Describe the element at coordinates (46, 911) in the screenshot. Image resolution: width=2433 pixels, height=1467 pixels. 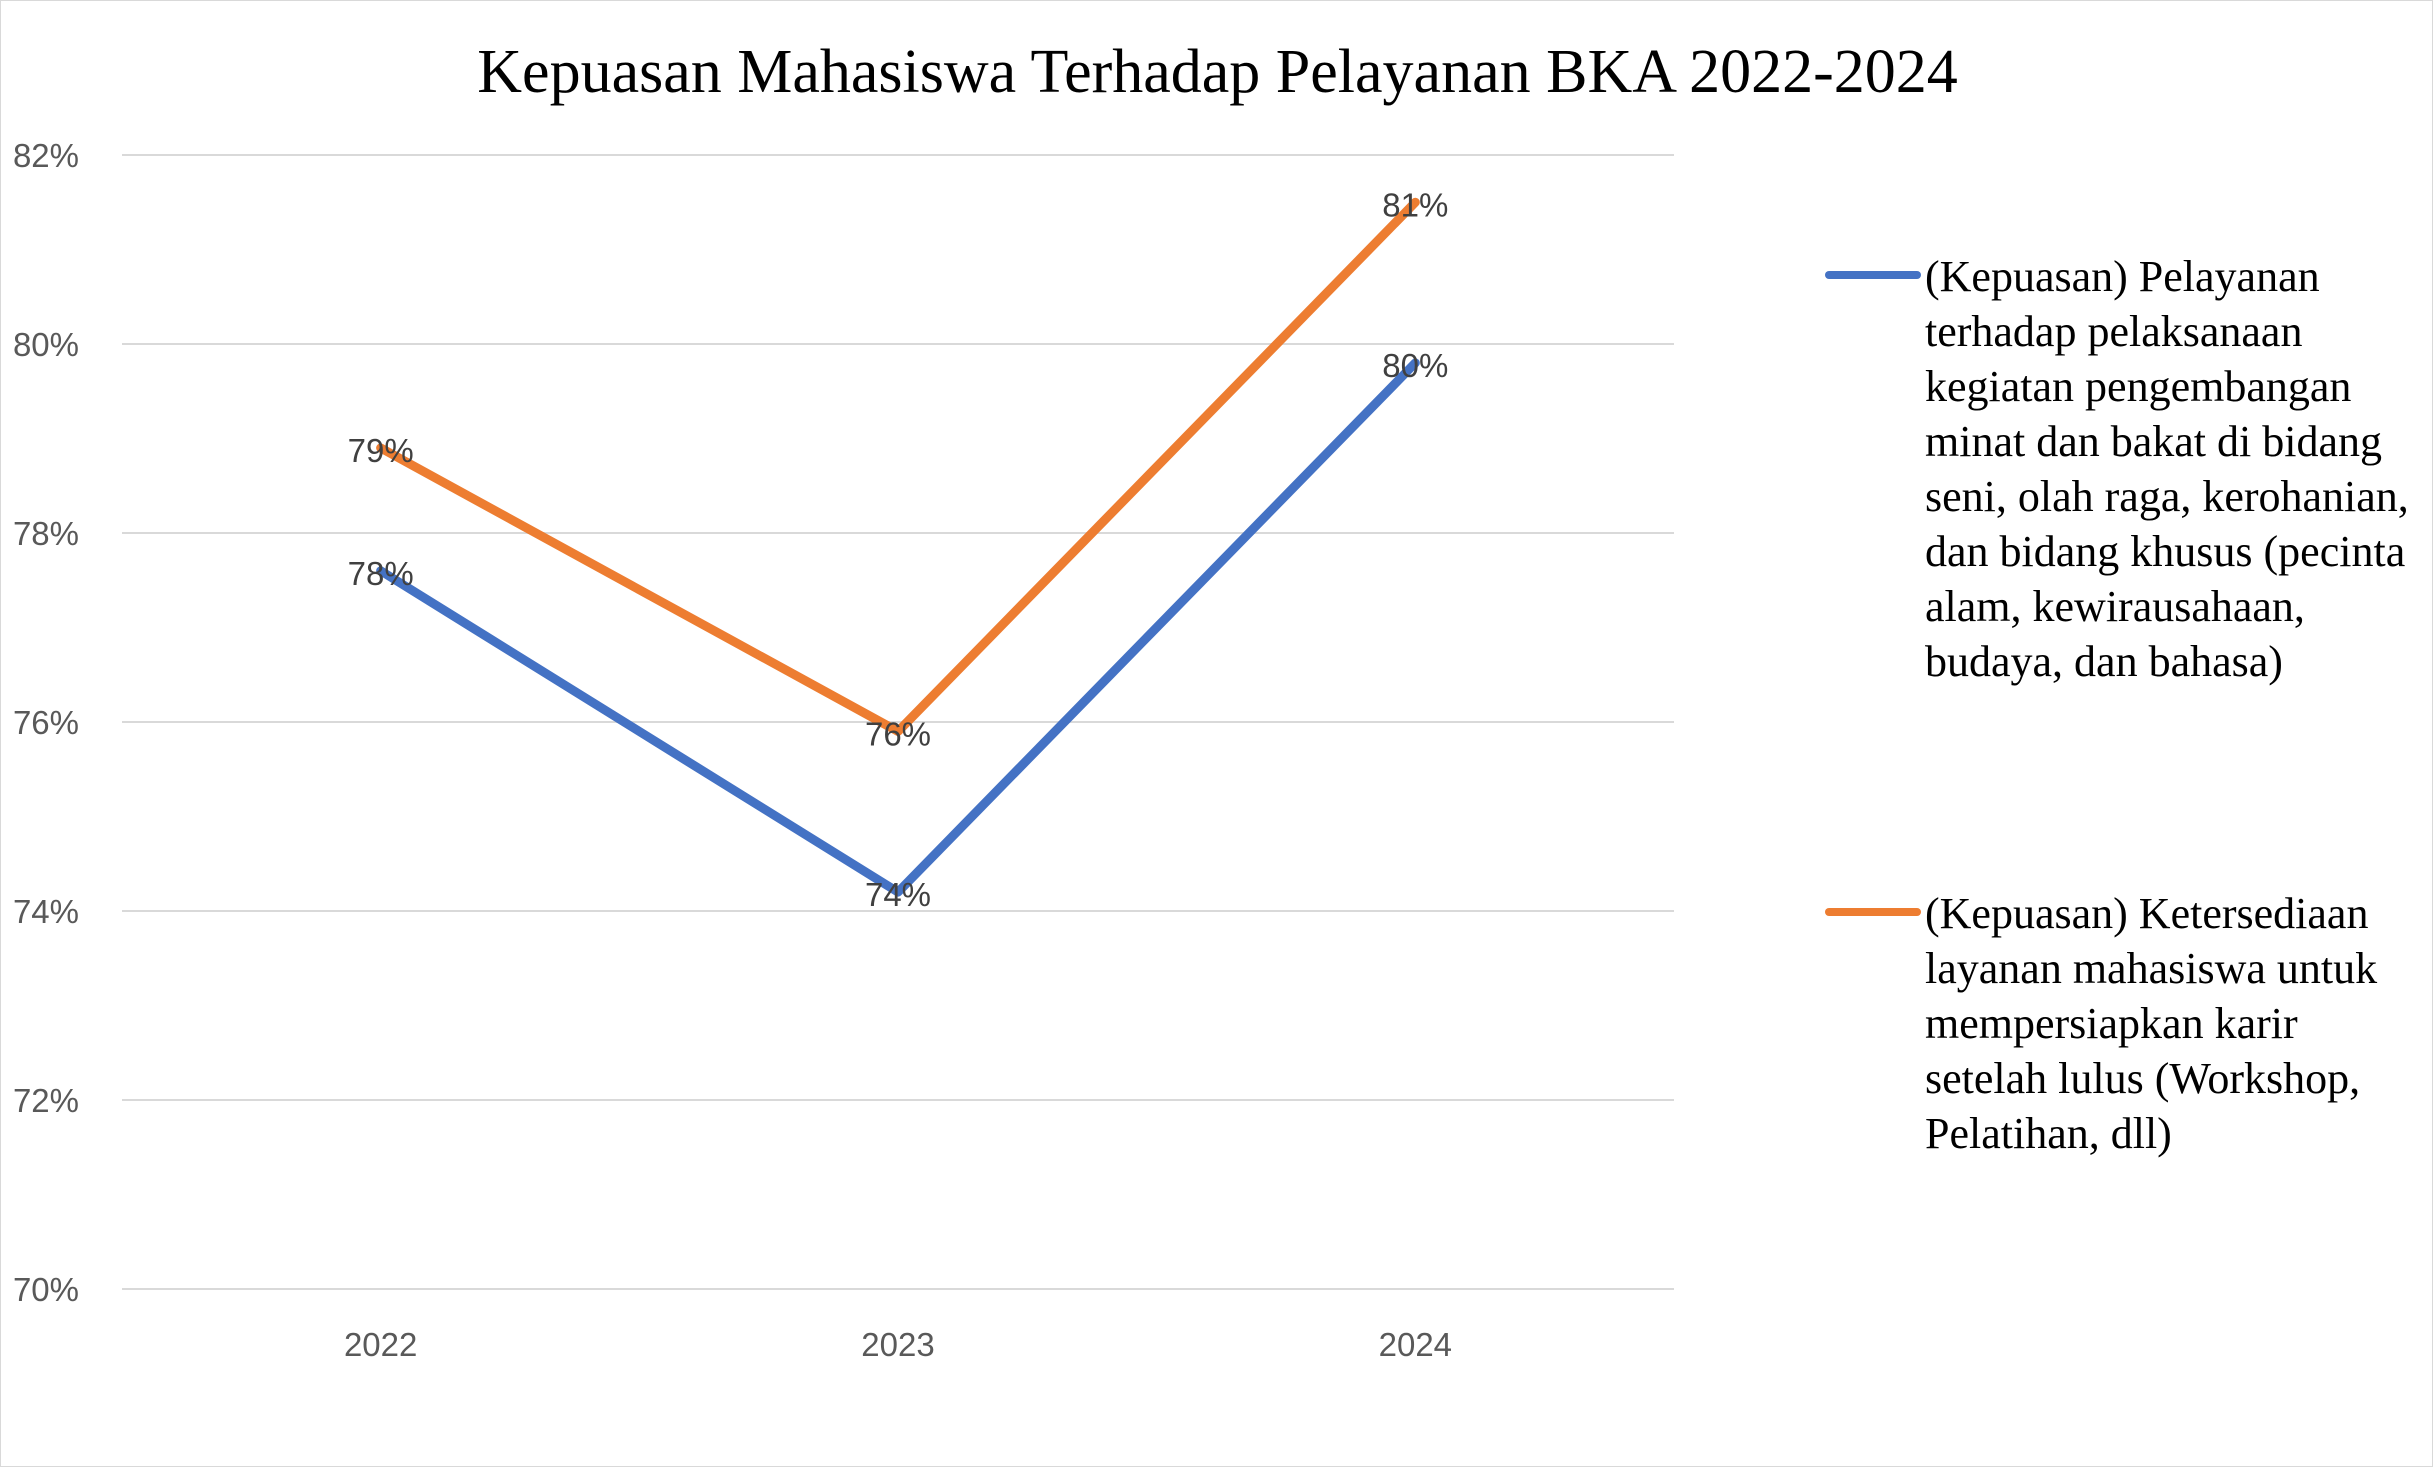
I see `y-tick-label: 74%` at that location.